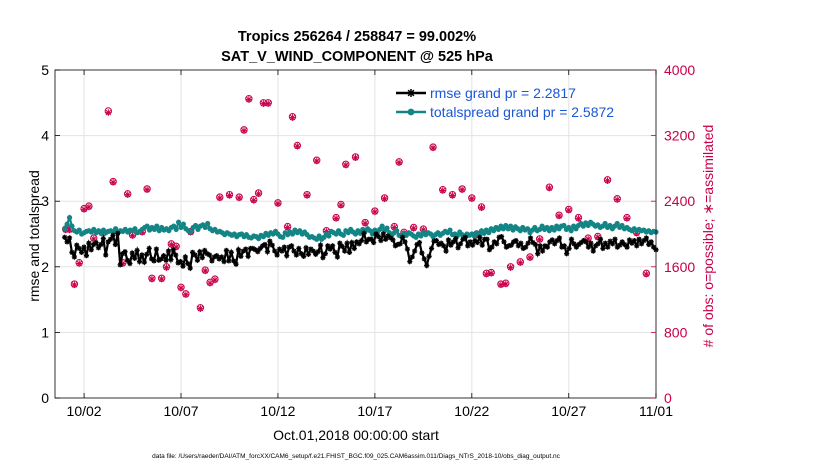 This screenshot has height=470, width=830. Describe the element at coordinates (522, 112) in the screenshot. I see `legend-totalspread-label: totalspread grand pr = 2.5872` at that location.